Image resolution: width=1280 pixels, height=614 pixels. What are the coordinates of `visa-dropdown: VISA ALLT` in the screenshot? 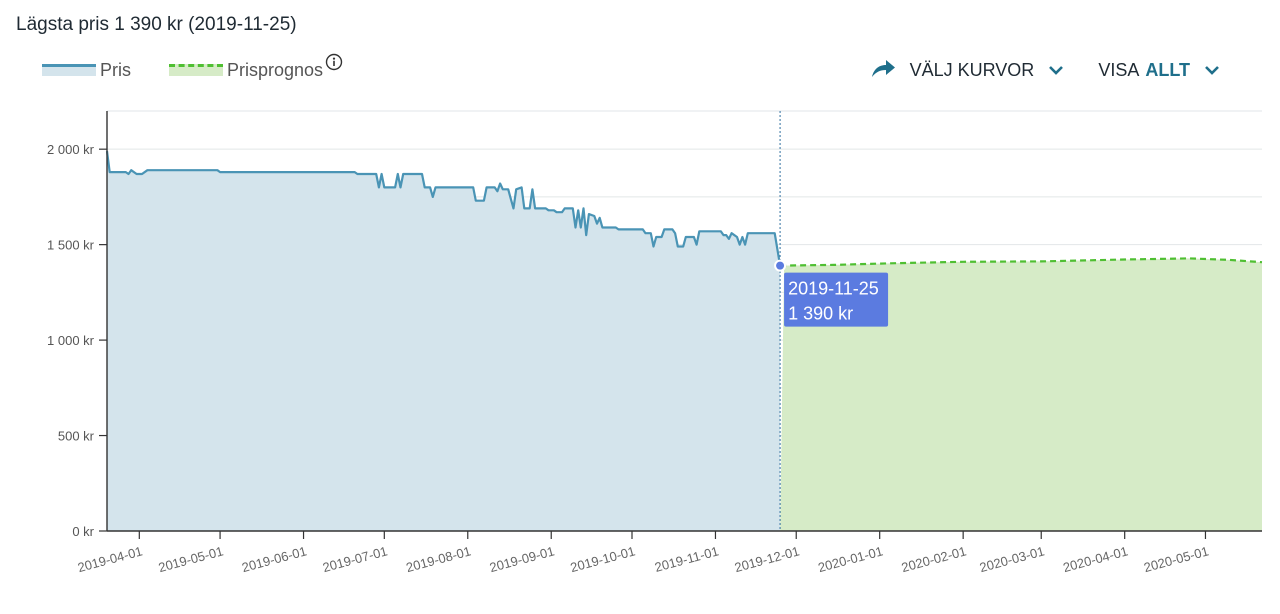 It's located at (1159, 70).